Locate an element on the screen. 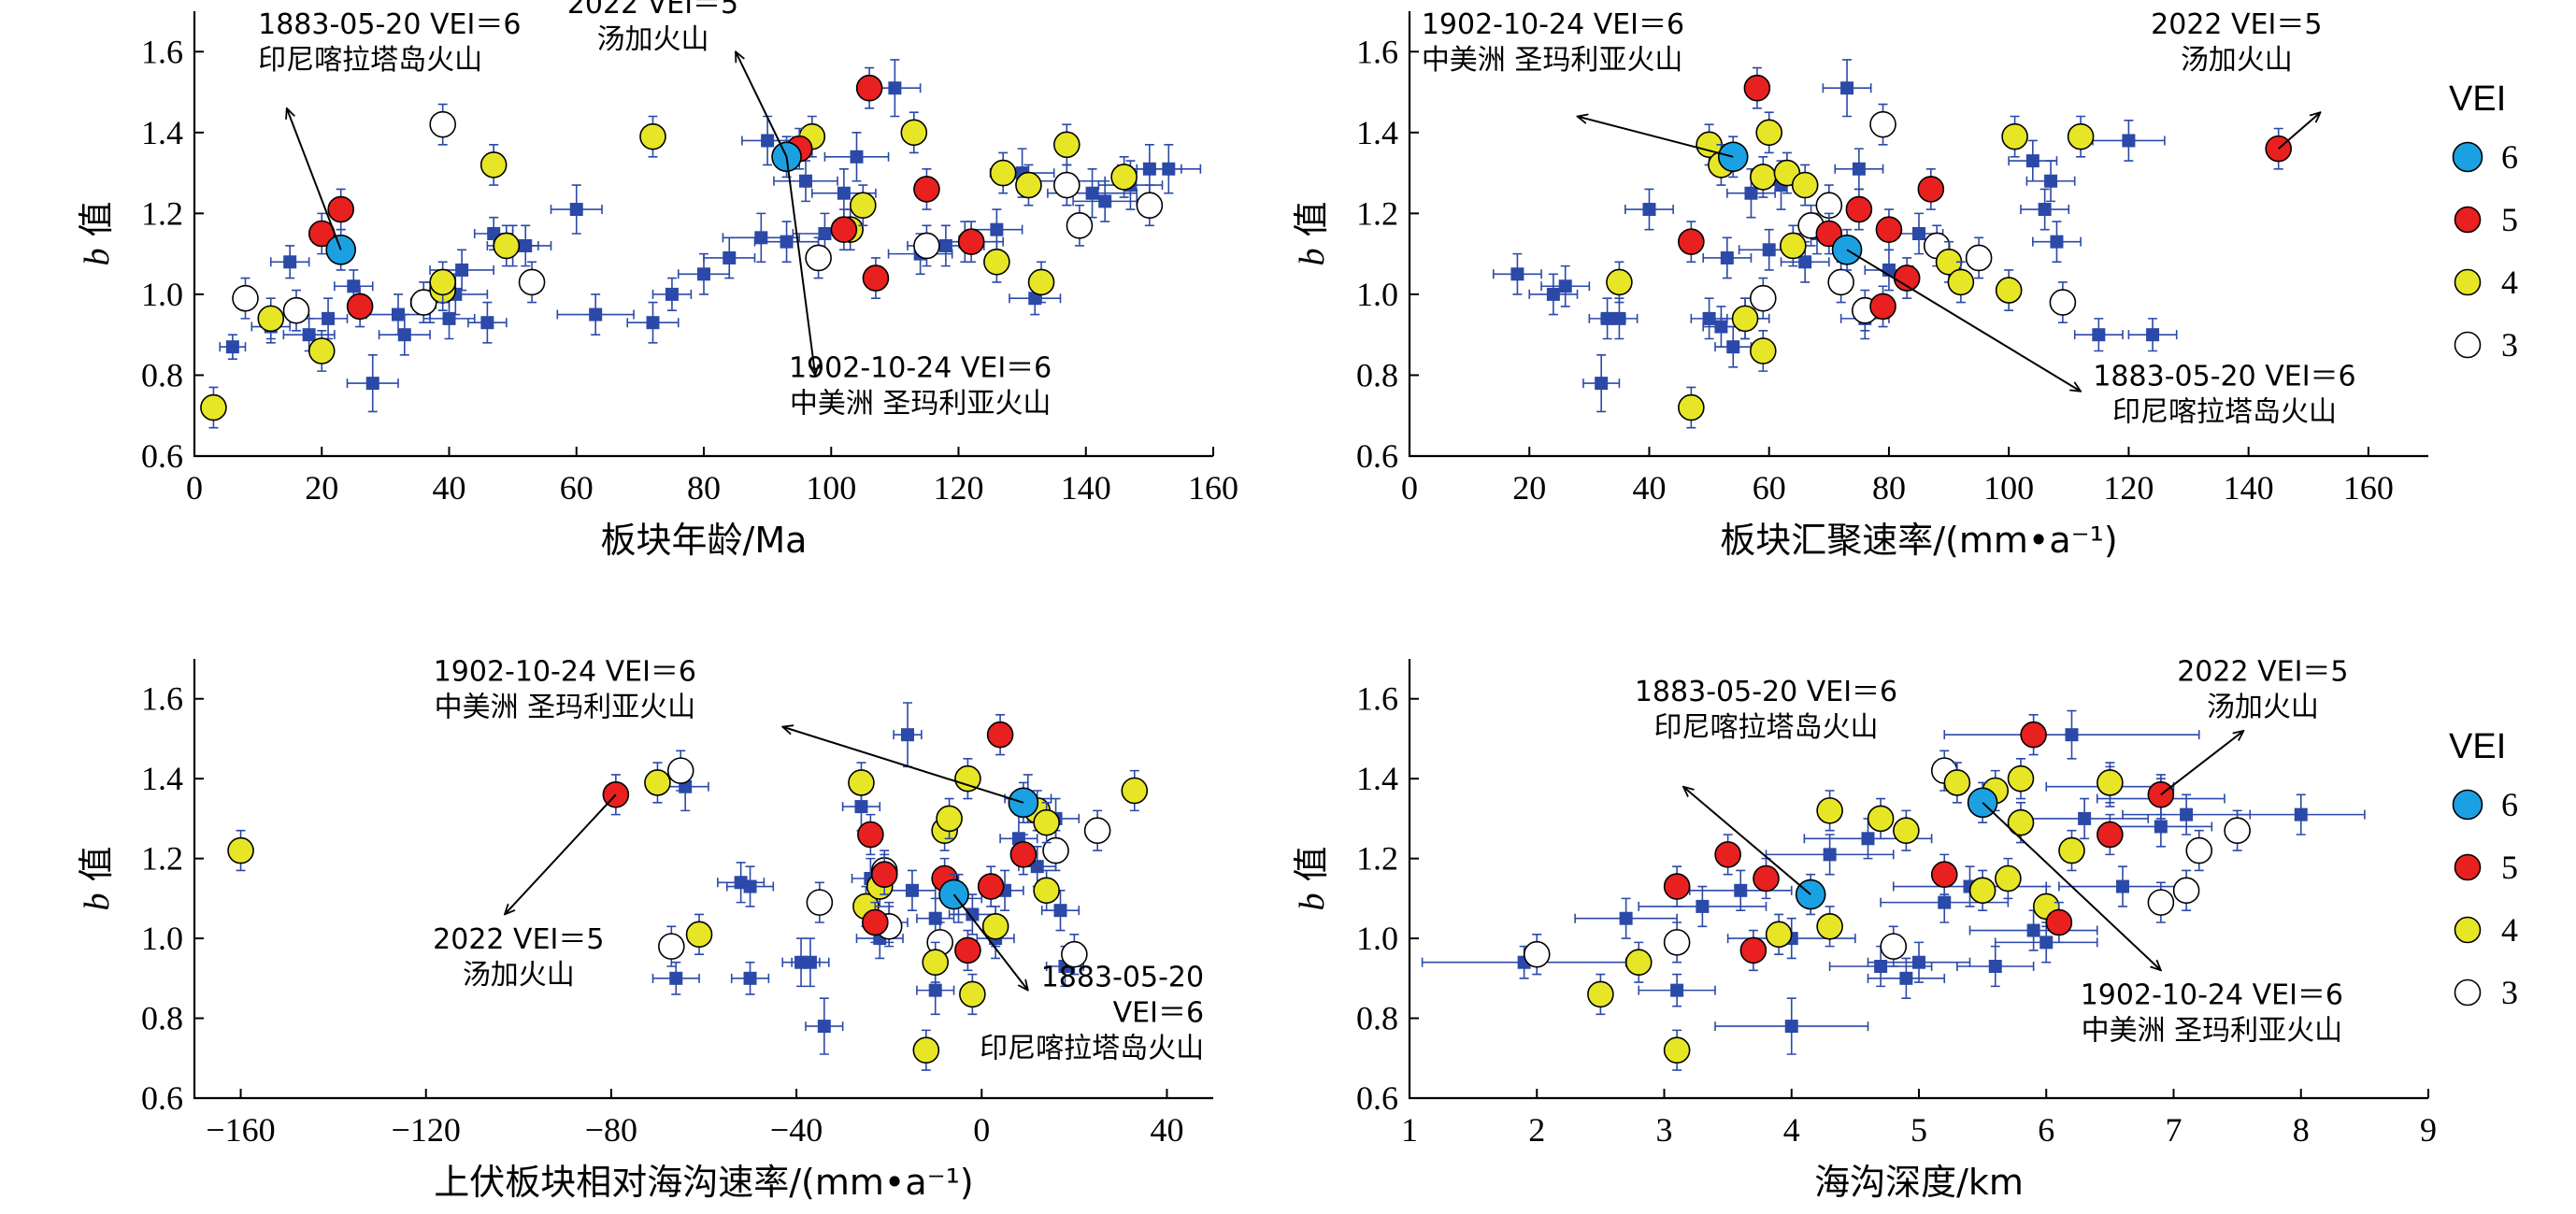 The width and height of the screenshot is (2576, 1214). x-tick-label: −120 is located at coordinates (426, 1130).